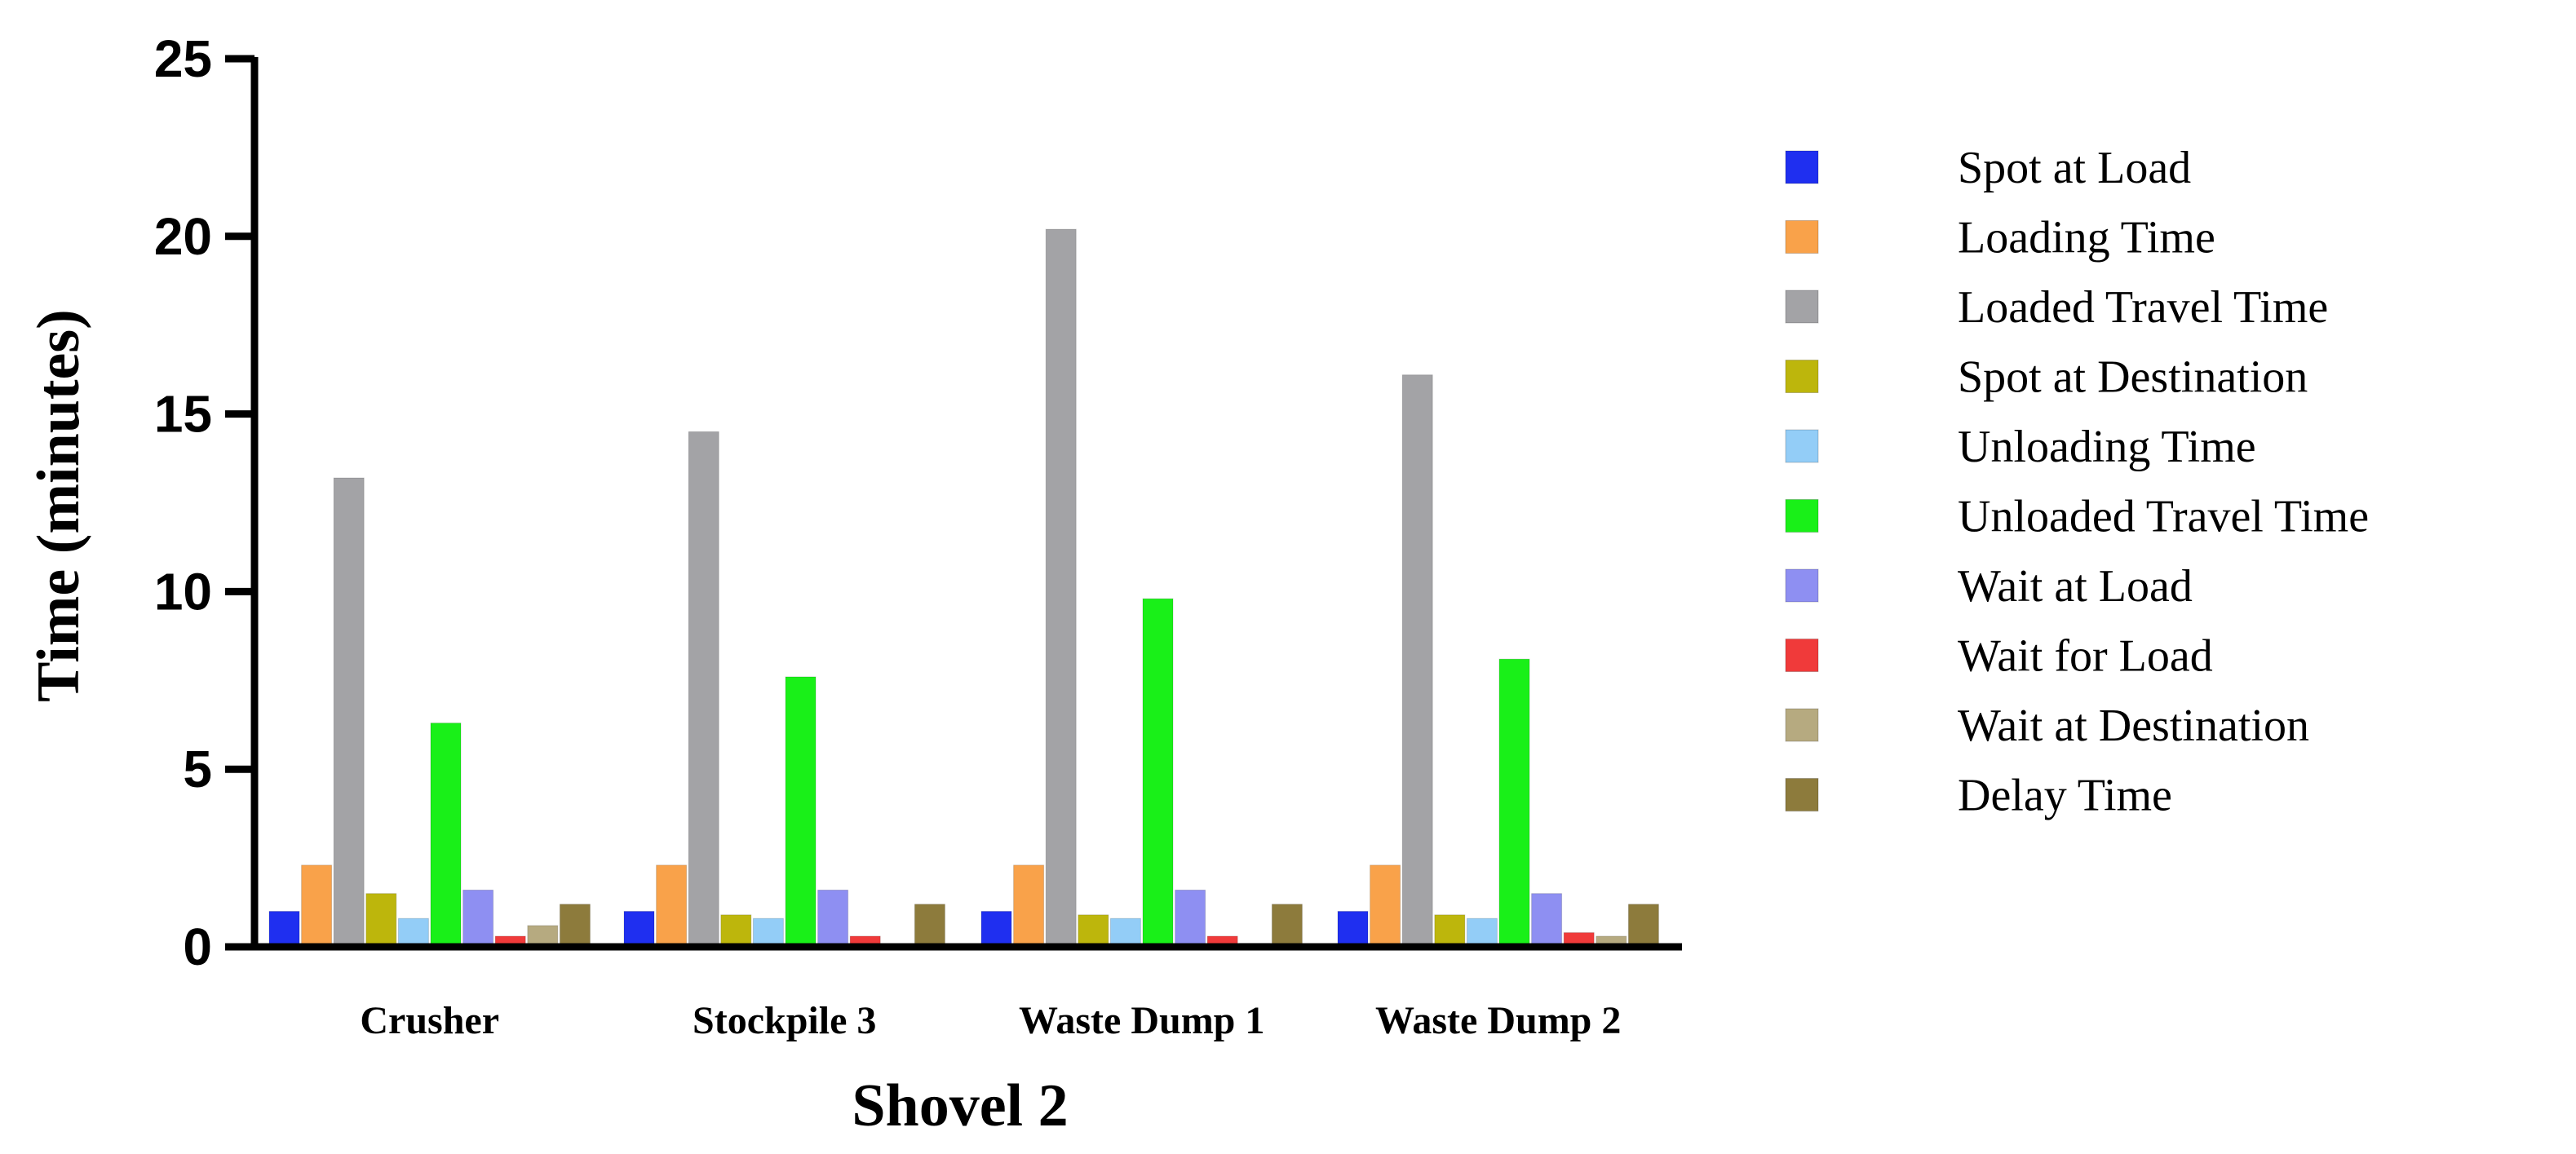 This screenshot has height=1154, width=2576. I want to click on y-tick-label: 25, so click(183, 58).